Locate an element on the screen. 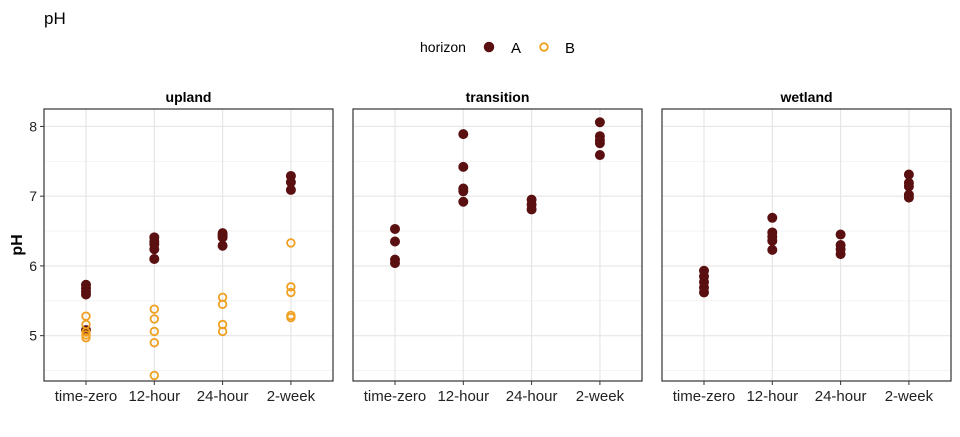 Image resolution: width=960 pixels, height=437 pixels. page-title: pH is located at coordinates (55, 18).